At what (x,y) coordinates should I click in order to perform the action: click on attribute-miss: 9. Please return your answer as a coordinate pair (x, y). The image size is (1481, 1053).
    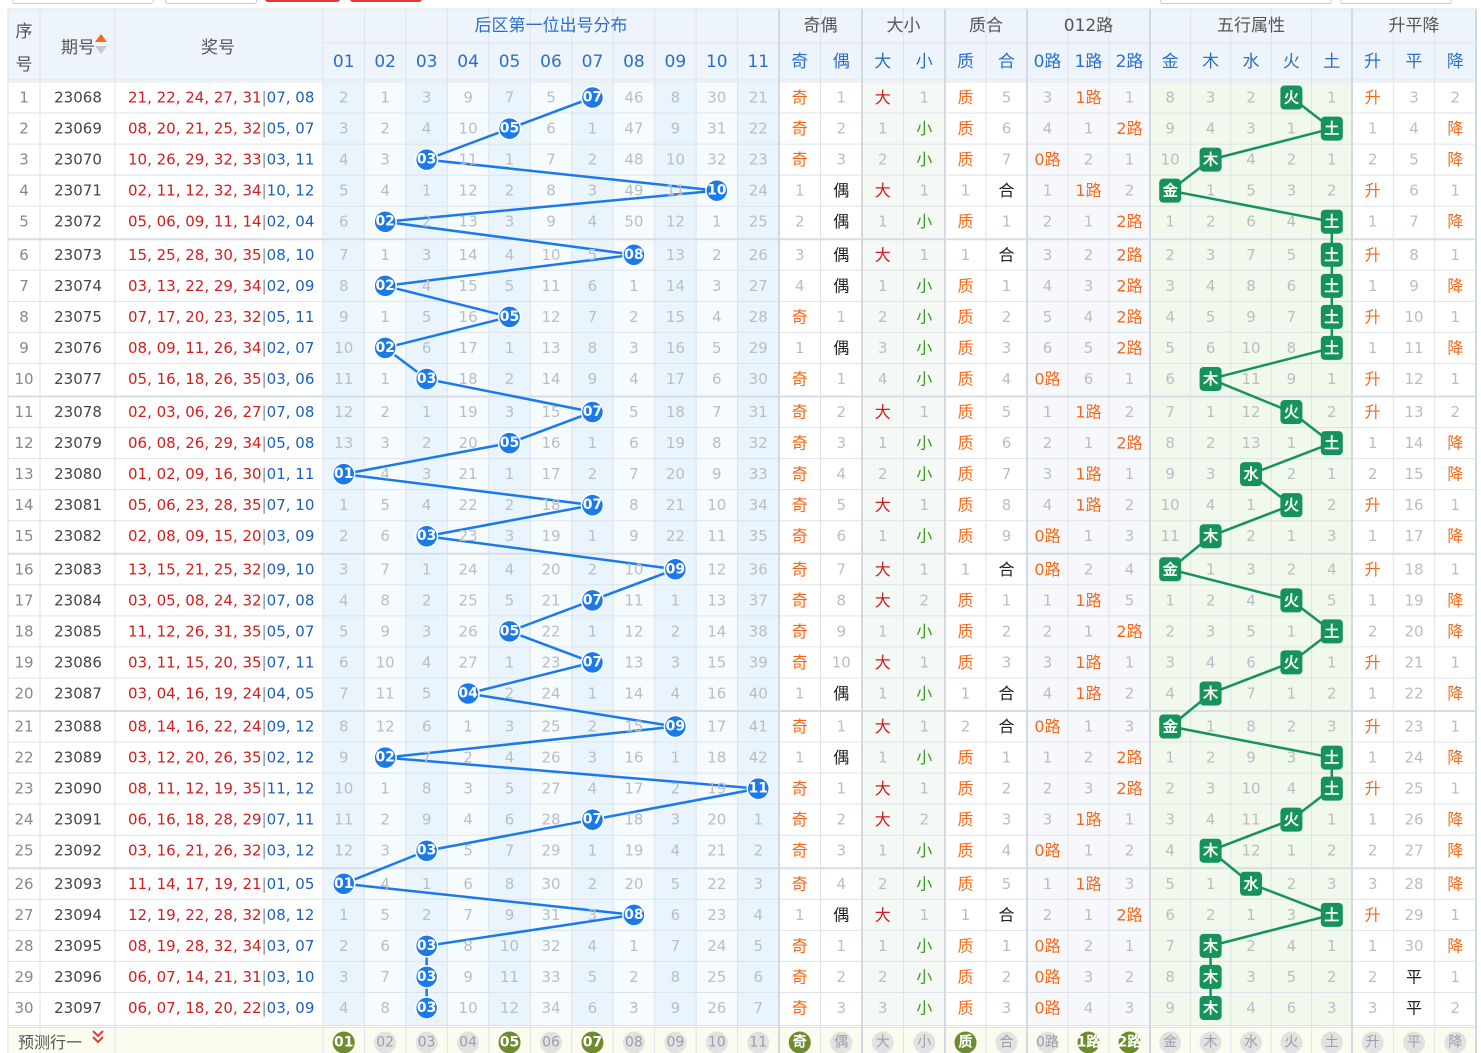
    Looking at the image, I should click on (1170, 474).